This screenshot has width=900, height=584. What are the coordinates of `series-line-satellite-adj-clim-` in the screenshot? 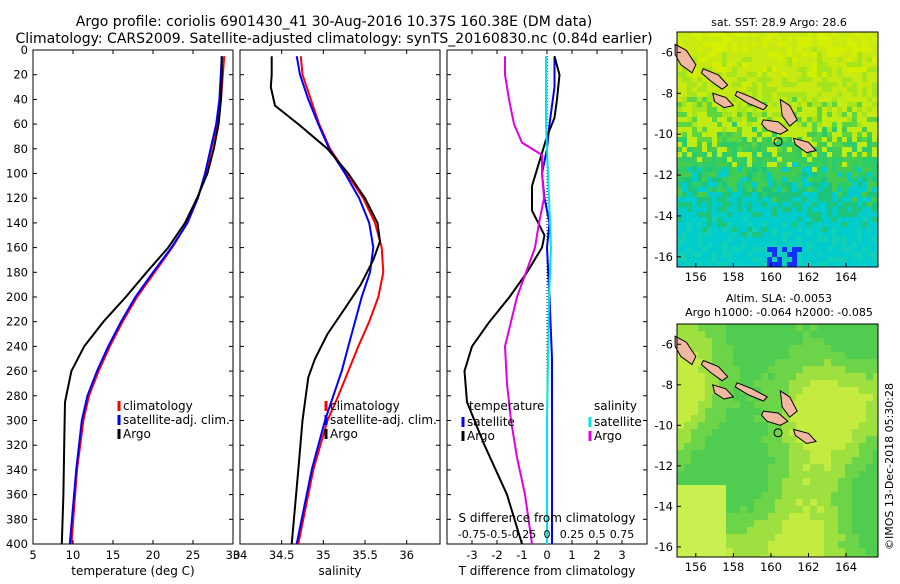 It's located at (335, 300).